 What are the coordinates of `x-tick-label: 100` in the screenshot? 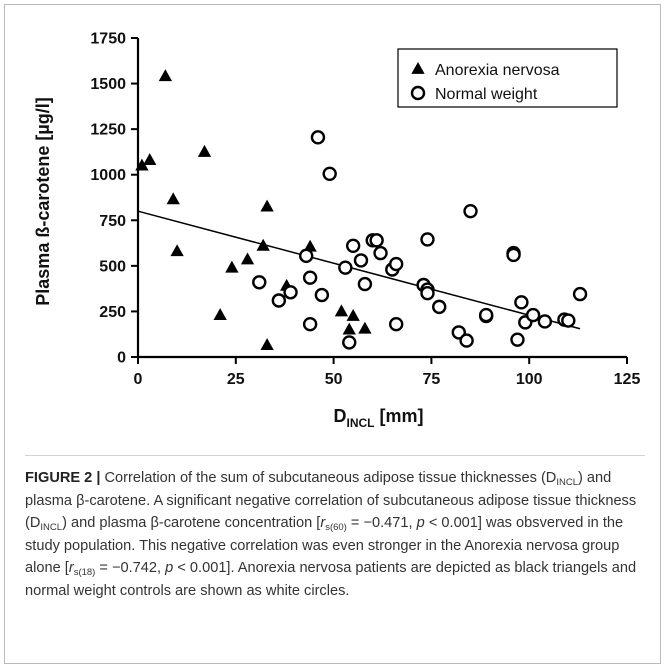 It's located at (529, 379).